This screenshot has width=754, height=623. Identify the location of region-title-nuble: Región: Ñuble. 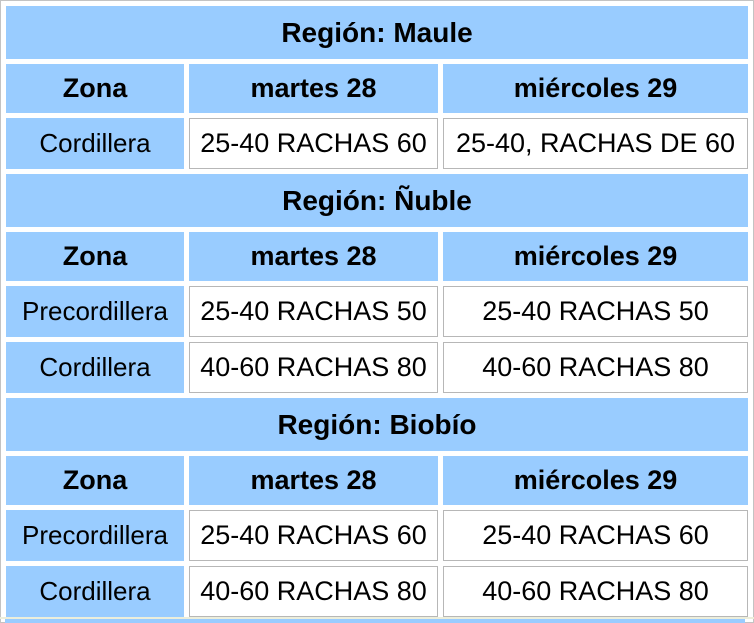
(377, 200).